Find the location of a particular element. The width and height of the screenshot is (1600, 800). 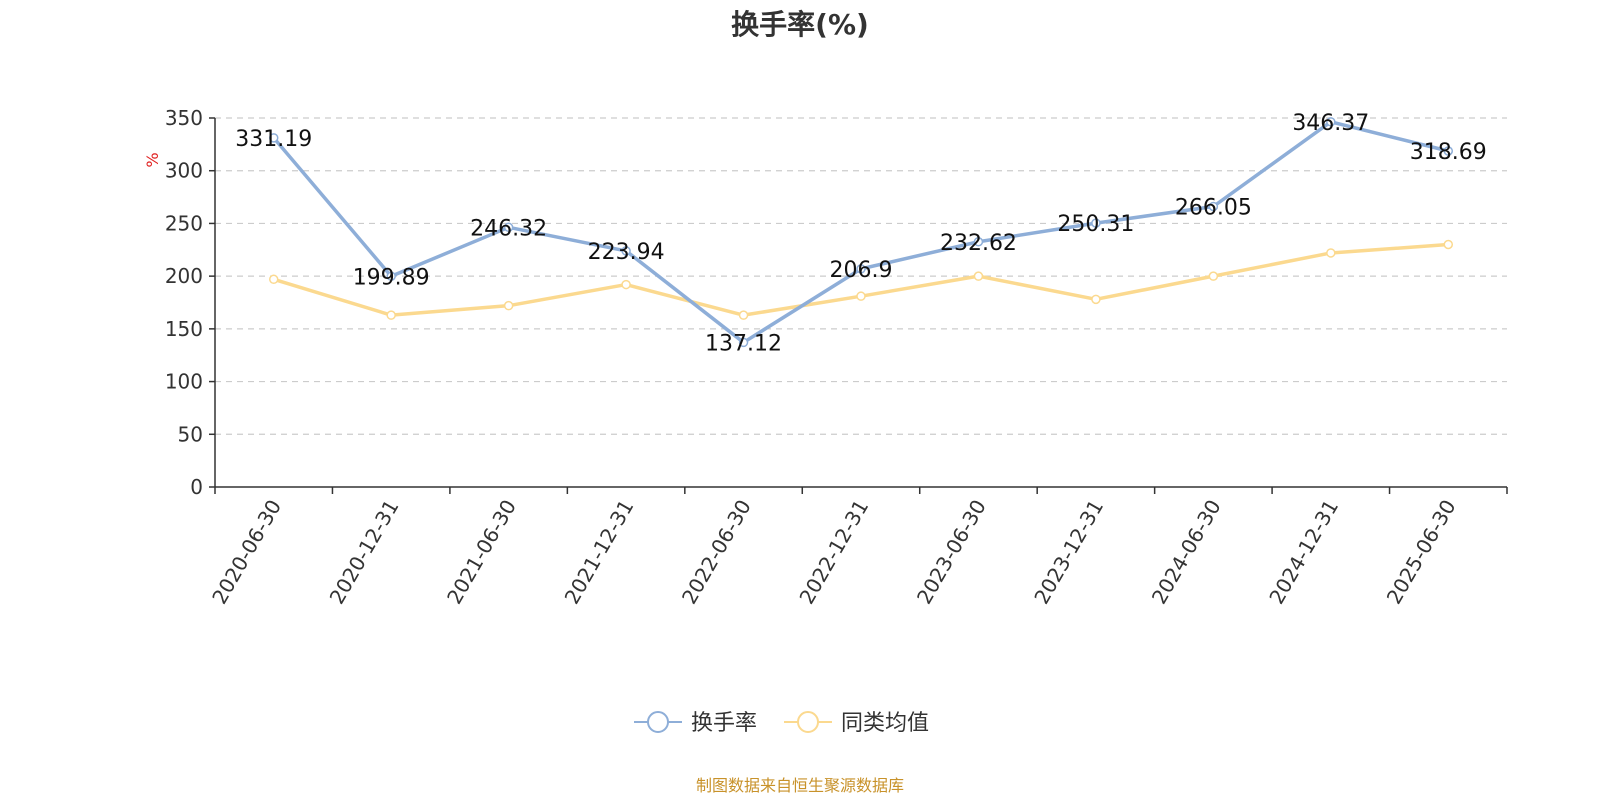

x-tick-label: 2020-12-31 is located at coordinates (364, 552).